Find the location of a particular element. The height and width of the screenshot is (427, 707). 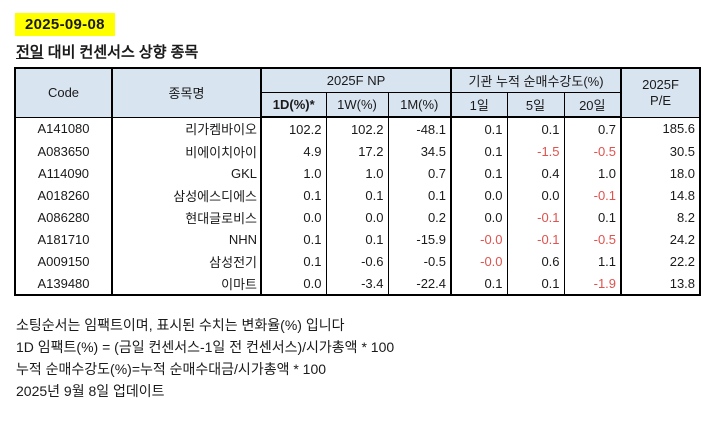

value-cell: -15.9 is located at coordinates (419, 239).